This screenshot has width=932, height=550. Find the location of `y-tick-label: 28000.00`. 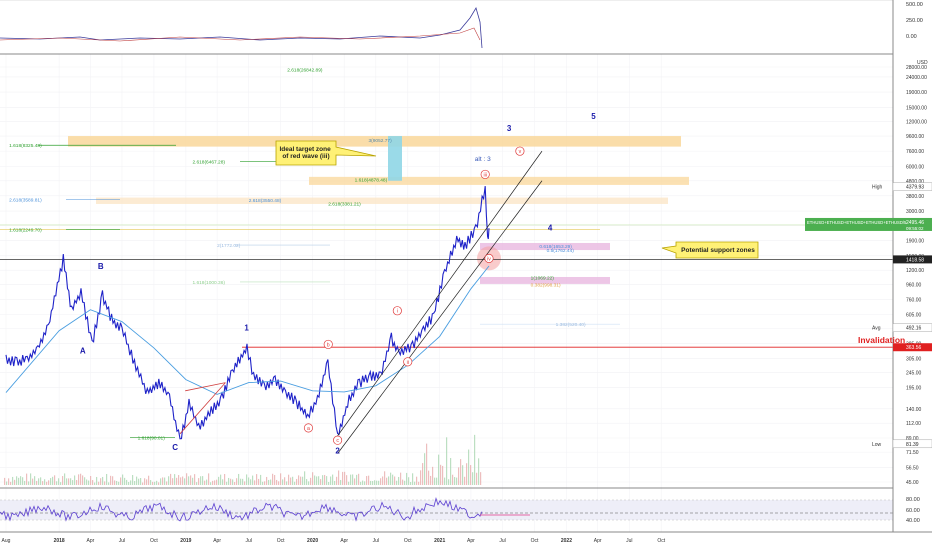

y-tick-label: 28000.00 is located at coordinates (916, 68).